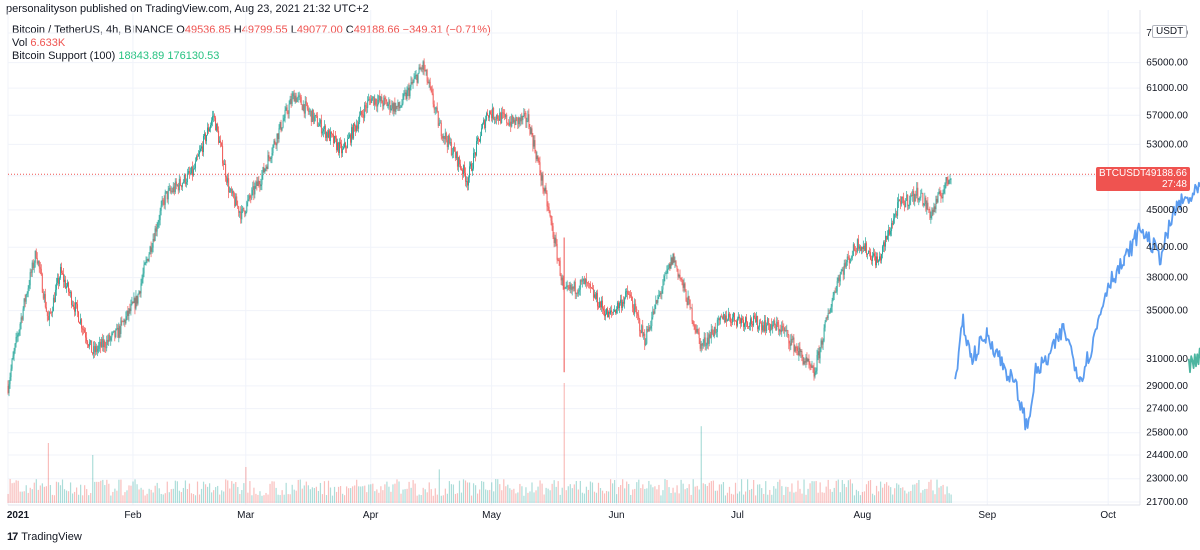 The width and height of the screenshot is (1200, 550). I want to click on time-axis: 2021FebMarAprMayJunJulAugSepOctNov, so click(603, 515).